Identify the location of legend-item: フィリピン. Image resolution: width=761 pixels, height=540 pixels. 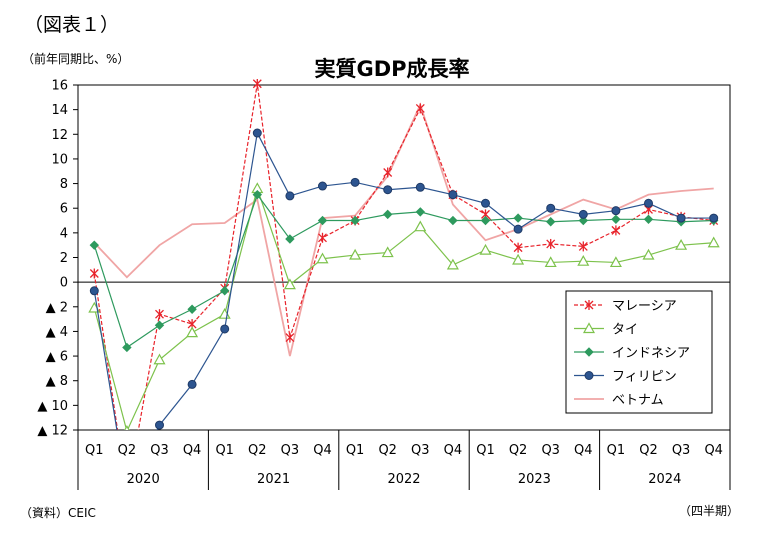
(625, 377).